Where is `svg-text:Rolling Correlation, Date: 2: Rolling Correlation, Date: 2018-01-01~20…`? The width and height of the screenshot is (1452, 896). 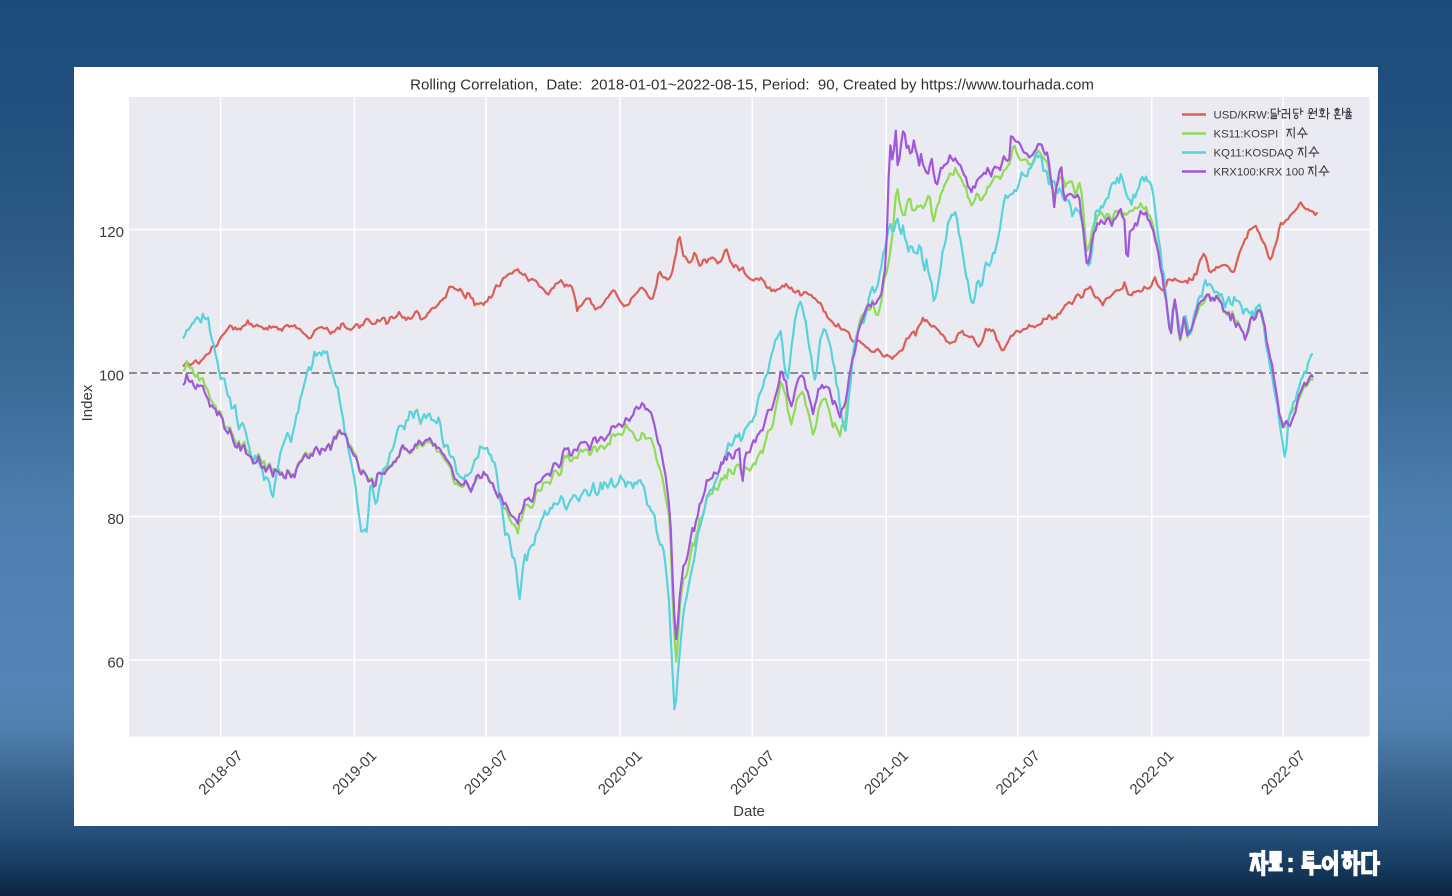
svg-text:Rolling Correlation, Date: 2: Rolling Correlation, Date: 2018-01-01~20… is located at coordinates (752, 85).